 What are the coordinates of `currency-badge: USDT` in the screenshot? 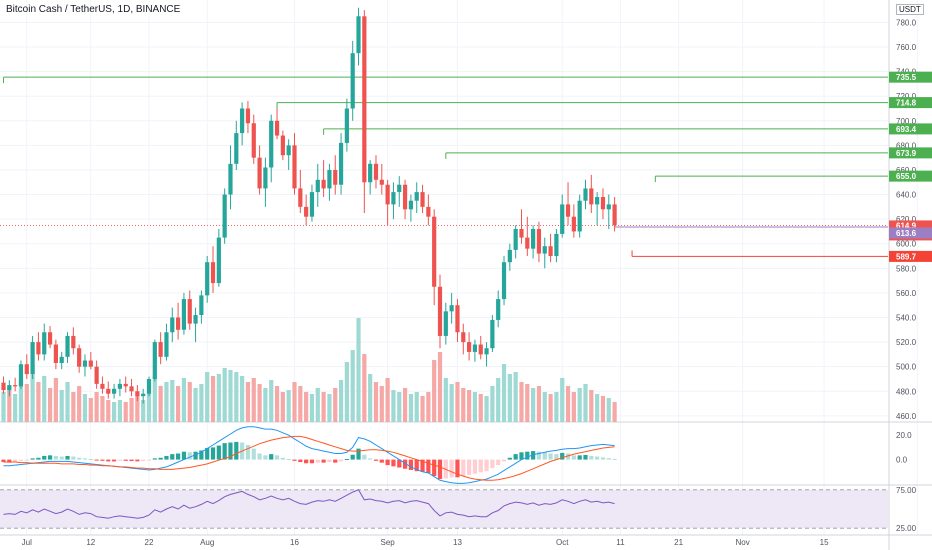 It's located at (910, 9).